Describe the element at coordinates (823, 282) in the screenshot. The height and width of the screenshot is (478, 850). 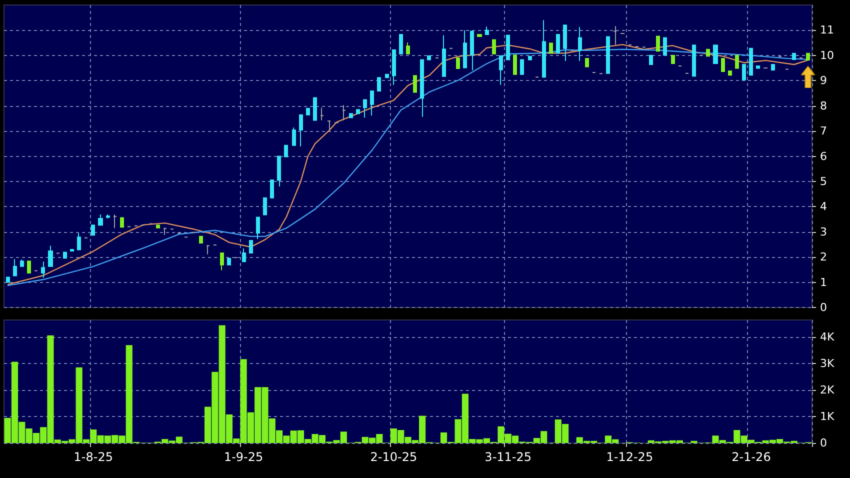
I see `y-tick-label: 1` at that location.